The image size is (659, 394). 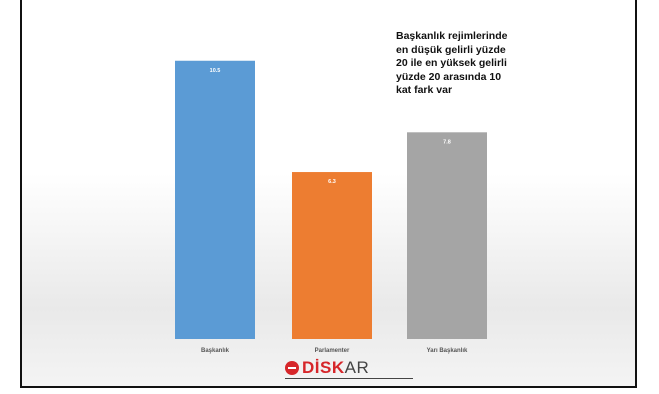 I want to click on annotation-line: kat fark var, so click(x=424, y=90).